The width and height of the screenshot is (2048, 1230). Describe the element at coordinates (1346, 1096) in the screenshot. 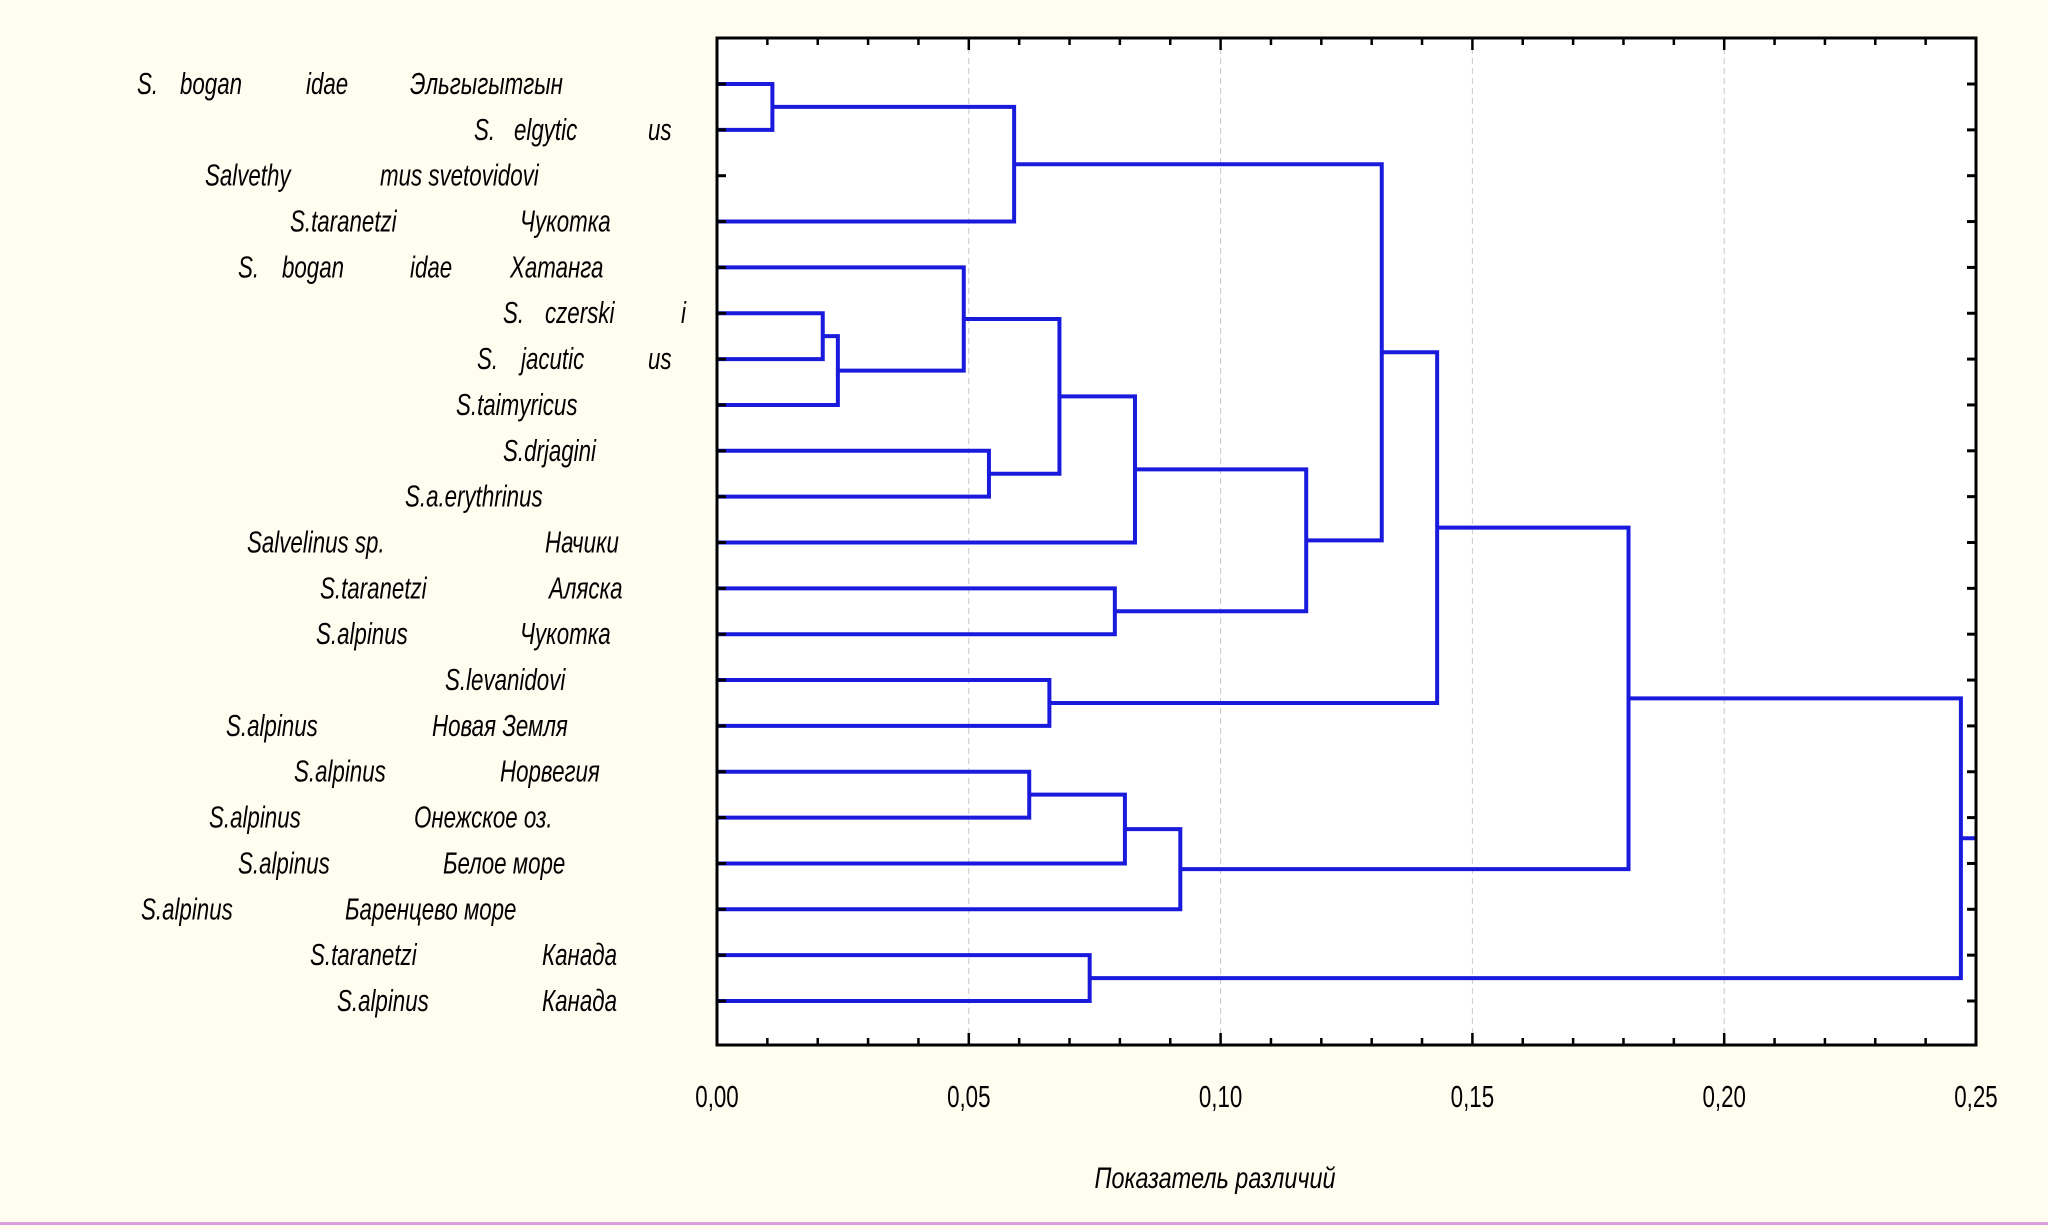

I see `x-tick-labels: 0,00 0,05 0,10 0,15 0,20 0,25` at that location.